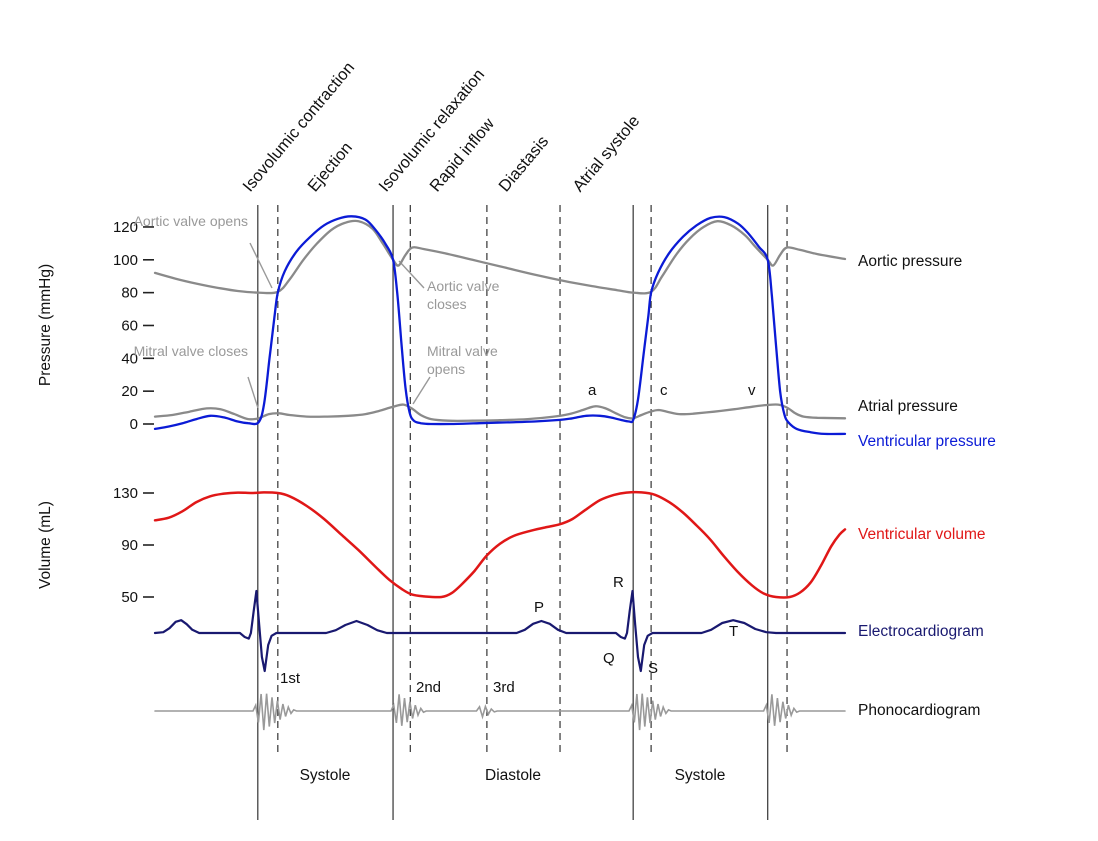 The width and height of the screenshot is (1098, 841). What do you see at coordinates (129, 358) in the screenshot?
I see `pressure-tick-label: 40` at bounding box center [129, 358].